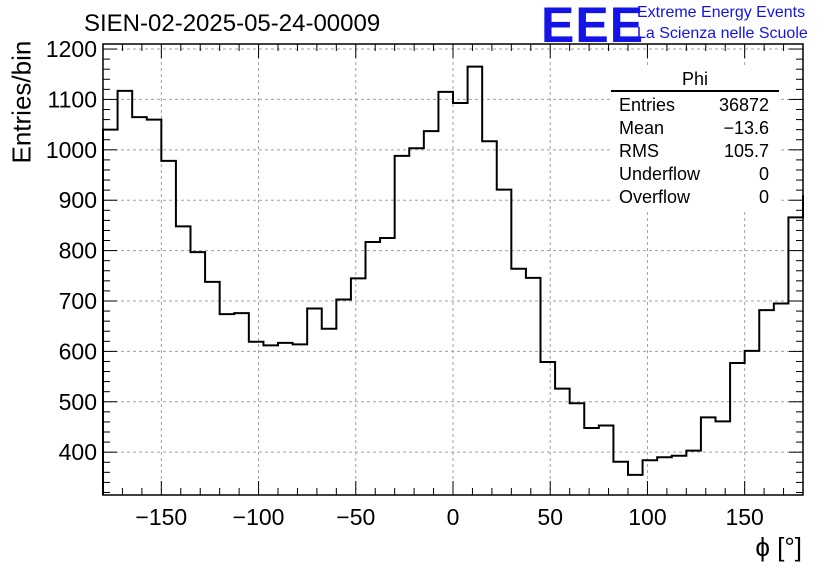 The width and height of the screenshot is (836, 572). I want to click on stats-row-underflow: Underflow 0, so click(695, 174).